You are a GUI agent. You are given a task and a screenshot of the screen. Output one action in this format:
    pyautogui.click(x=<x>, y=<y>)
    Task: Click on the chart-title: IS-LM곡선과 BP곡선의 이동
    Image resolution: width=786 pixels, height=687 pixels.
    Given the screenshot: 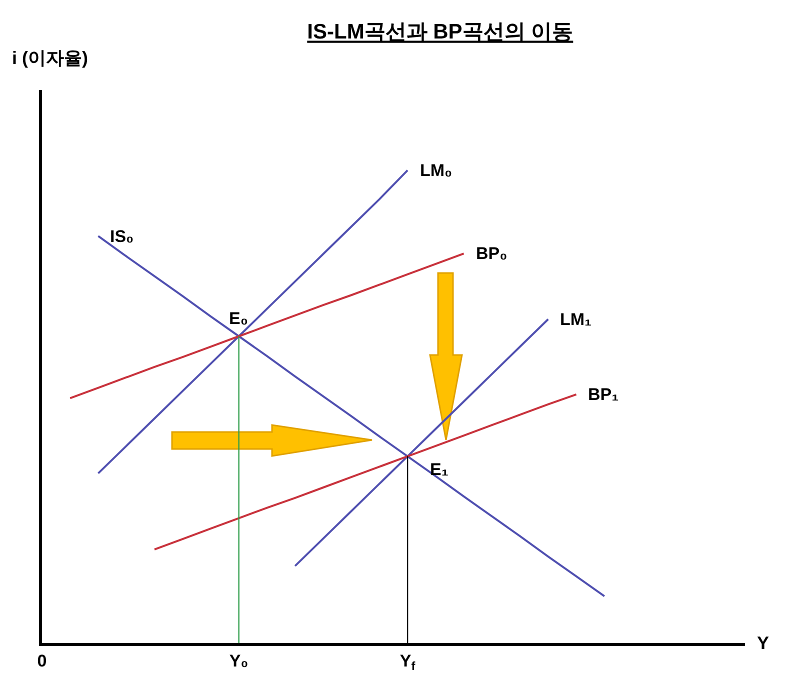 What is the action you would take?
    pyautogui.click(x=440, y=32)
    